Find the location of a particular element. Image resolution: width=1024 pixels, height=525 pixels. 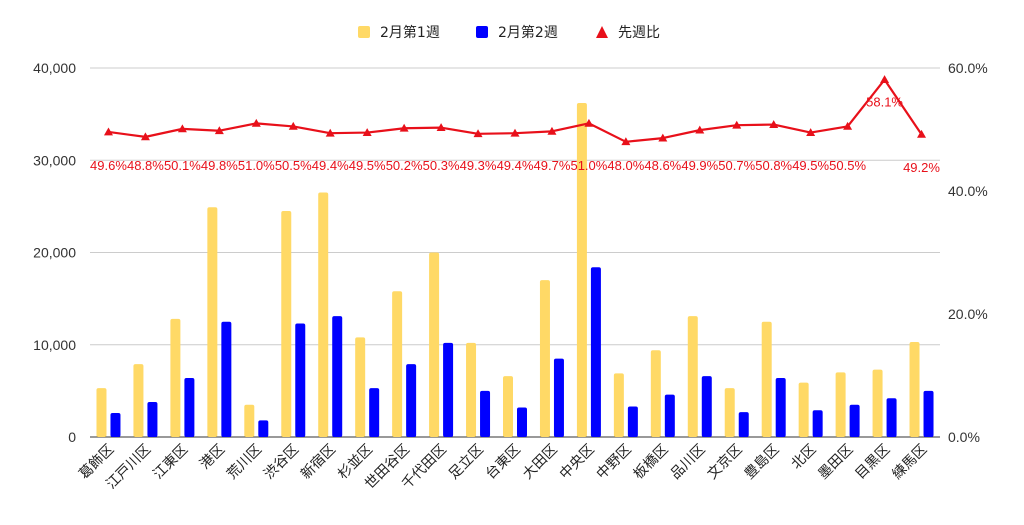

category-label: 北区 is located at coordinates (803, 457).